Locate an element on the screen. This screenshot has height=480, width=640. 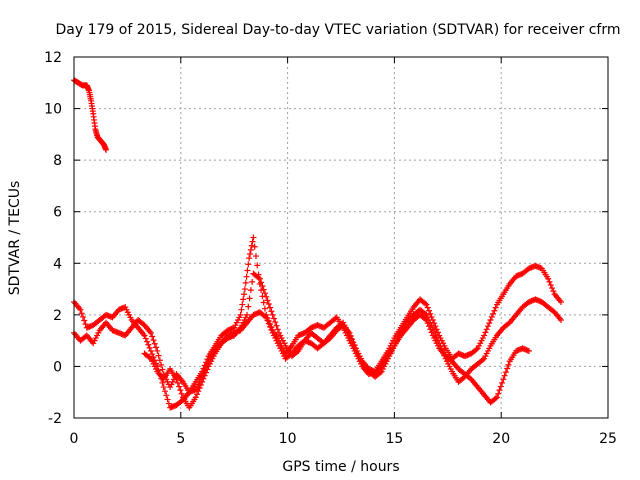
y-tick-label: 8 is located at coordinates (57, 161).